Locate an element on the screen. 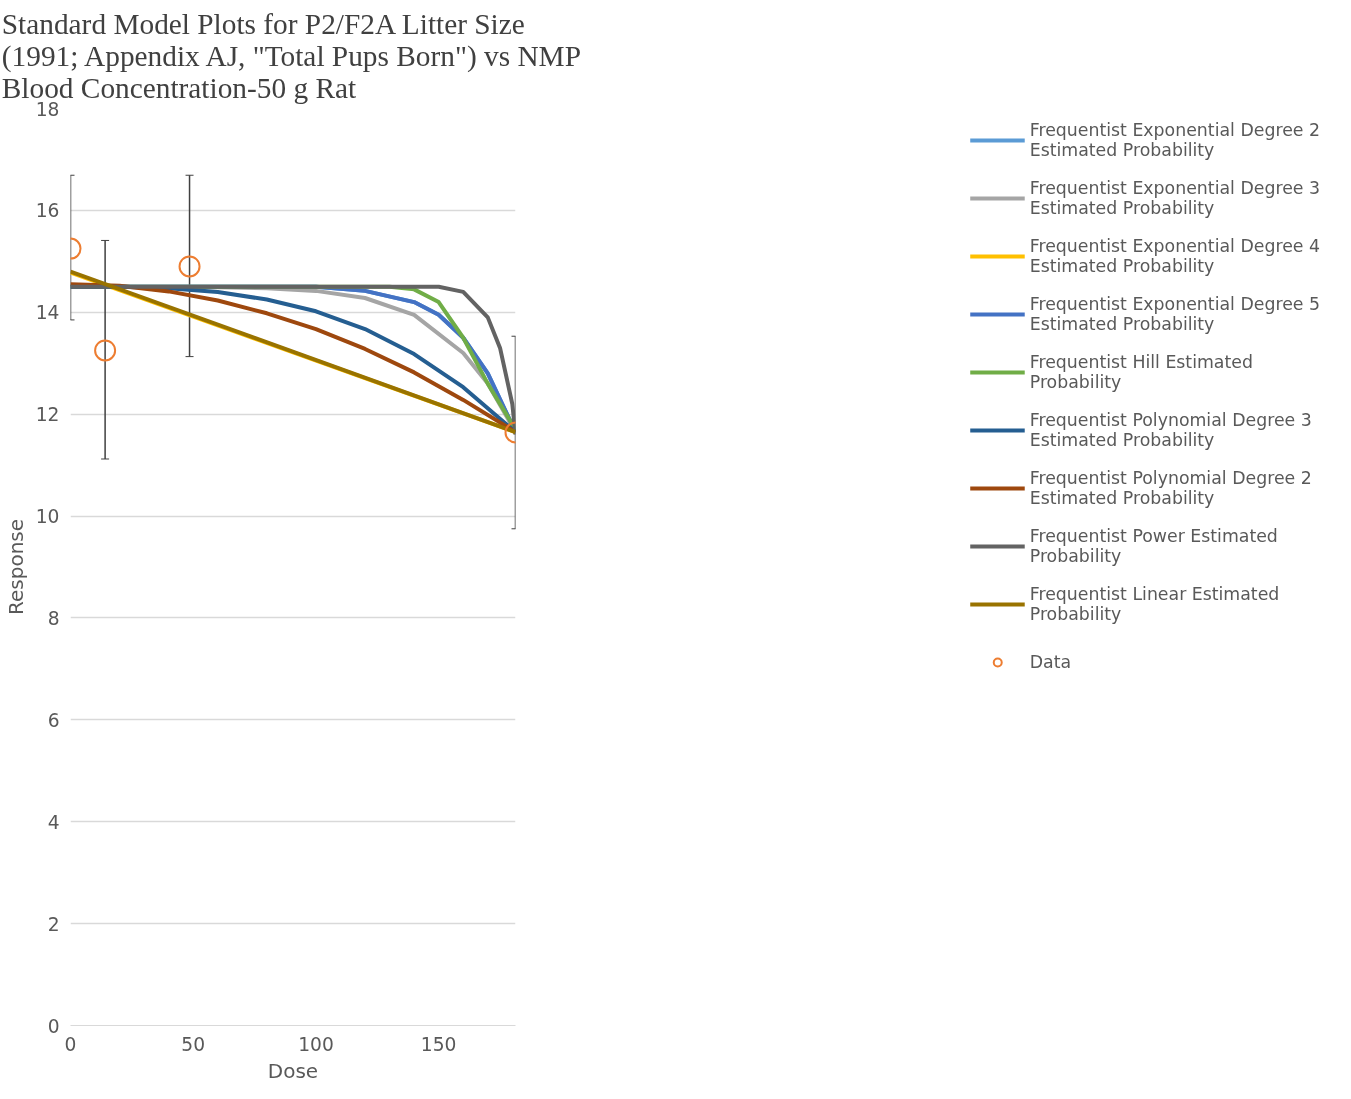  x-tick-label: 50 is located at coordinates (193, 1044).